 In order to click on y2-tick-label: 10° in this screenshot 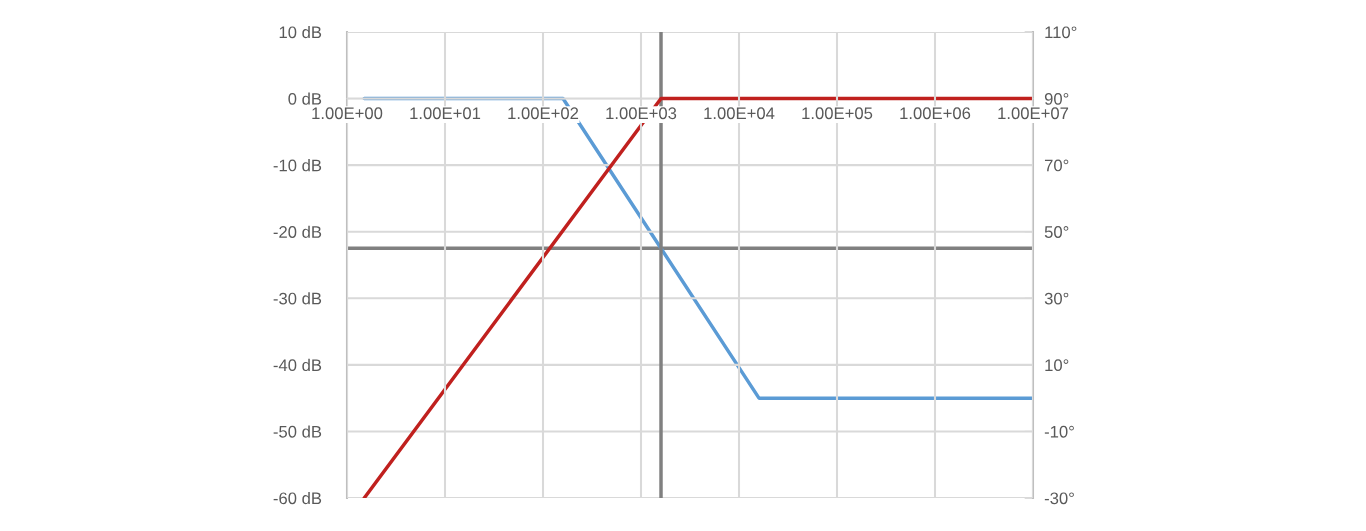, I will do `click(1057, 365)`.